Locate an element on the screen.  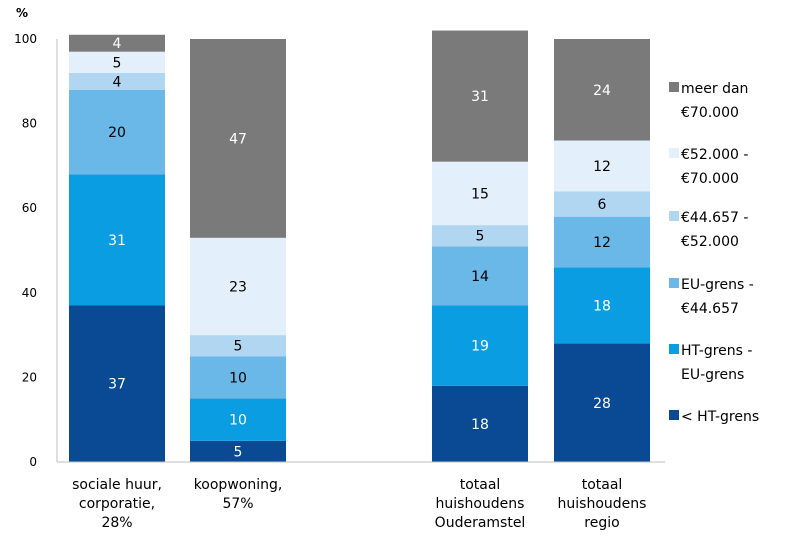
category-label: regio is located at coordinates (601, 523).